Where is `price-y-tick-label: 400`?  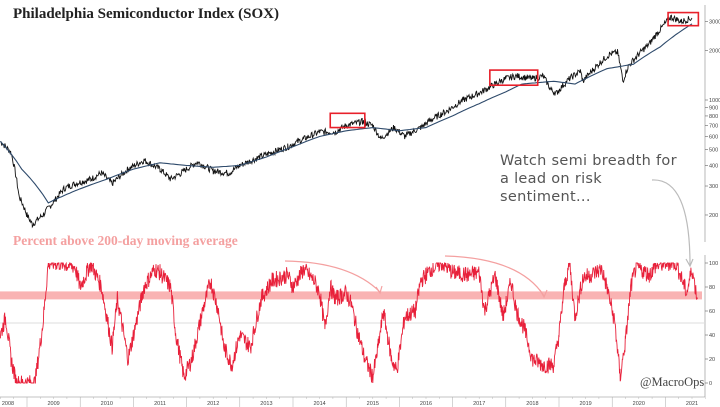
price-y-tick-label: 400 is located at coordinates (713, 166).